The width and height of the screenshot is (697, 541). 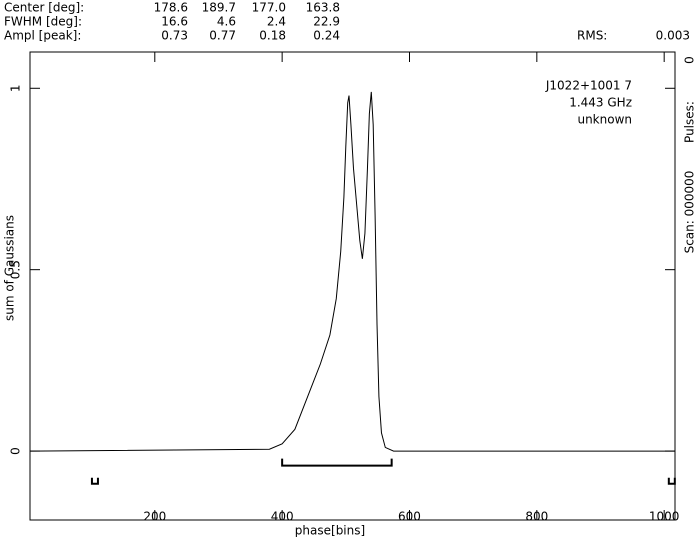 What do you see at coordinates (690, 60) in the screenshot?
I see `side-label: 0` at bounding box center [690, 60].